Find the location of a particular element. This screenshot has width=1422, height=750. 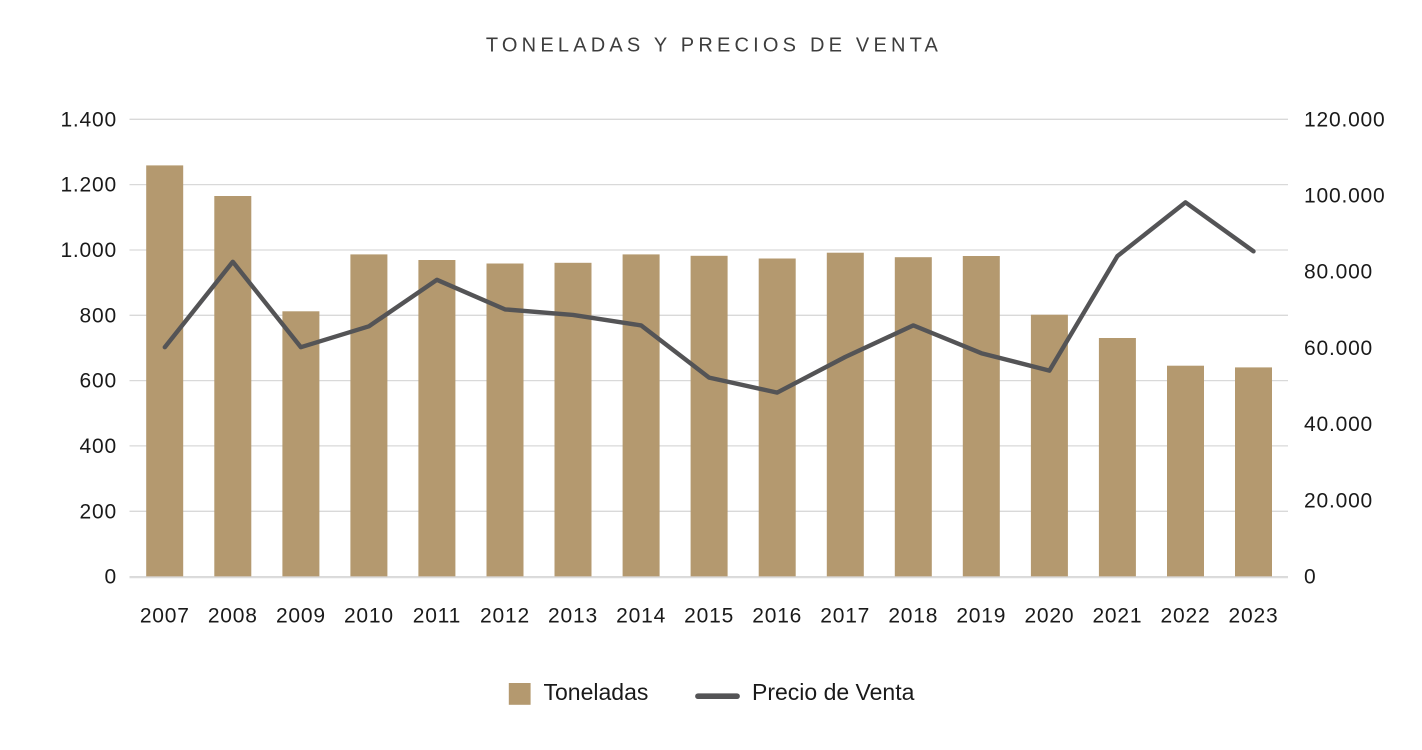

svg-text: 2016 is located at coordinates (777, 616).